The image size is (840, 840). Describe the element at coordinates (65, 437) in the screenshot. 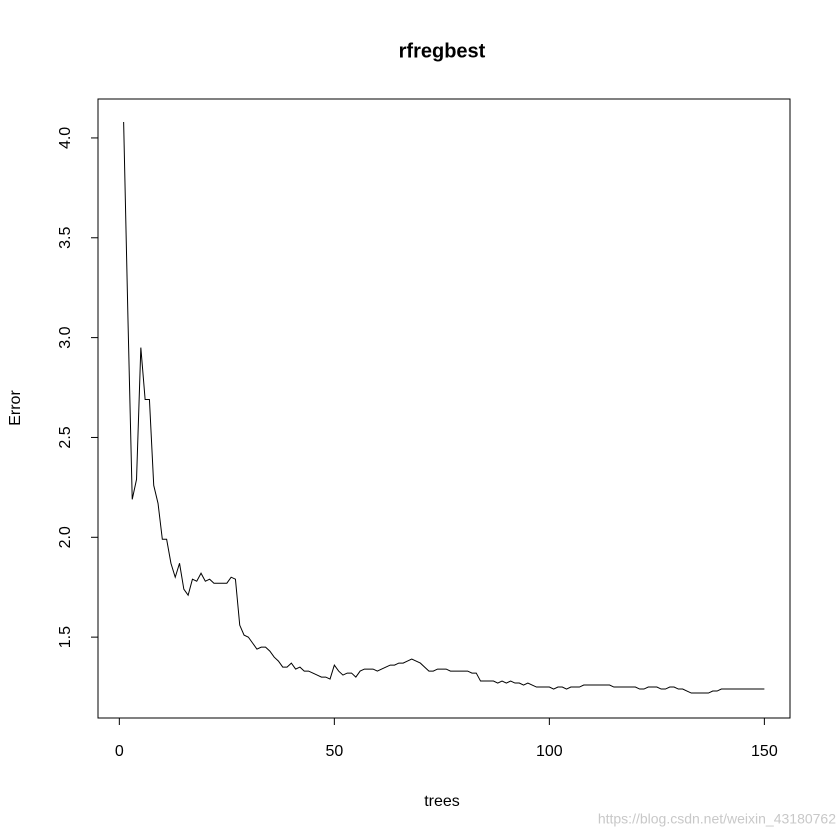

I see `y-tick-label: 2.5` at that location.